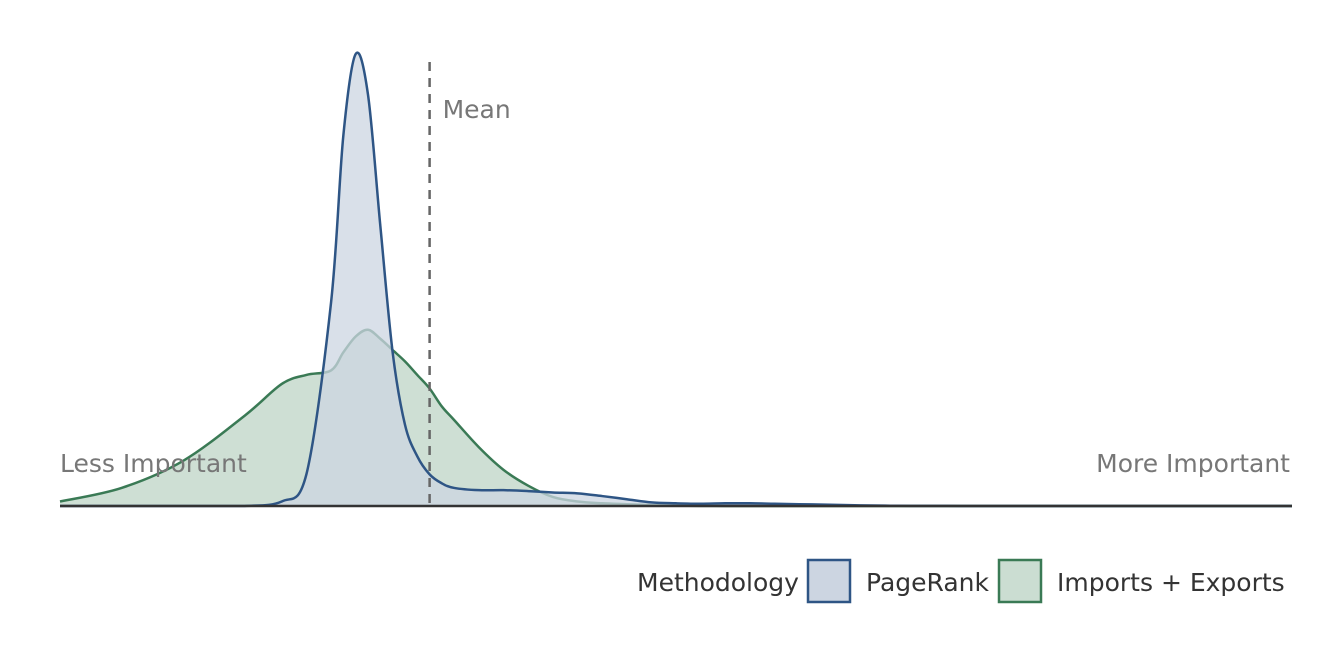 Image resolution: width=1344 pixels, height=672 pixels. What do you see at coordinates (928, 582) in the screenshot?
I see `legend-label-pagerank: PageRank` at bounding box center [928, 582].